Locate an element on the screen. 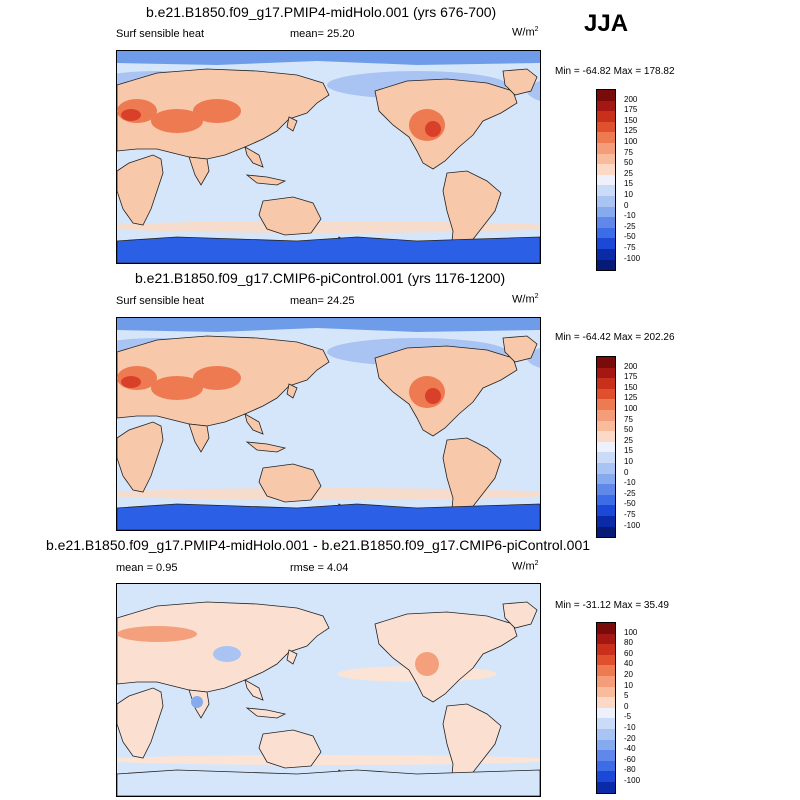  colorbar-tick-label: -50 is located at coordinates (630, 504).